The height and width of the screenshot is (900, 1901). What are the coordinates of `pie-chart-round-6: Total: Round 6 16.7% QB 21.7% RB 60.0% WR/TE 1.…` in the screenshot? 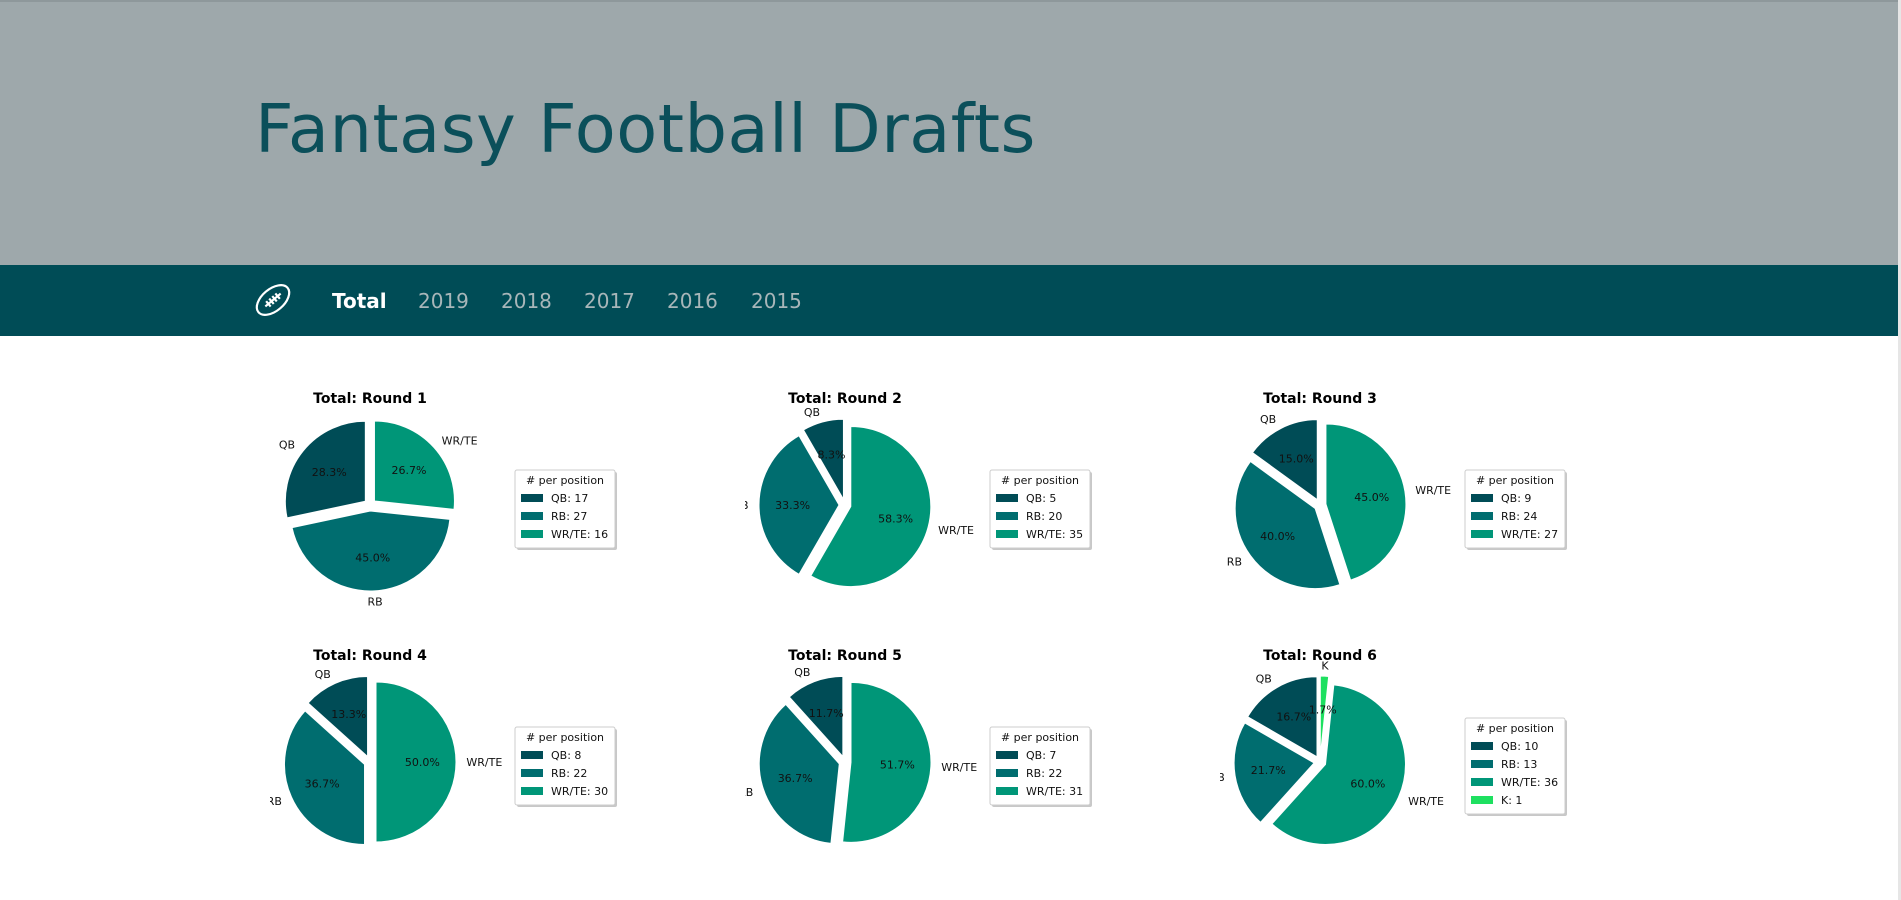 It's located at (1440, 754).